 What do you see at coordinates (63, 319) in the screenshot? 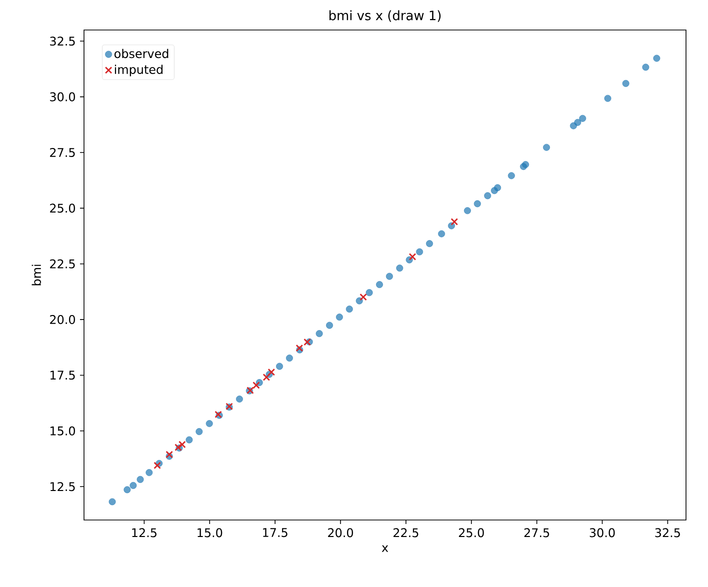
I see `y-tick-label: 20.0` at bounding box center [63, 319].